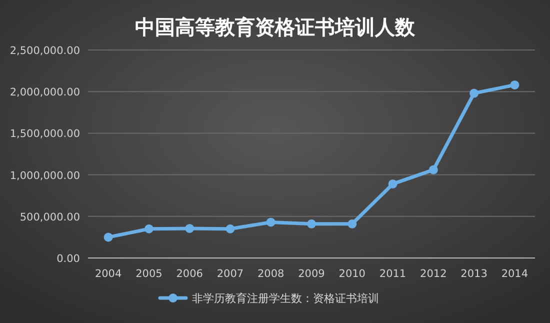 The width and height of the screenshot is (550, 323). I want to click on x-tick-label: 2008, so click(270, 274).